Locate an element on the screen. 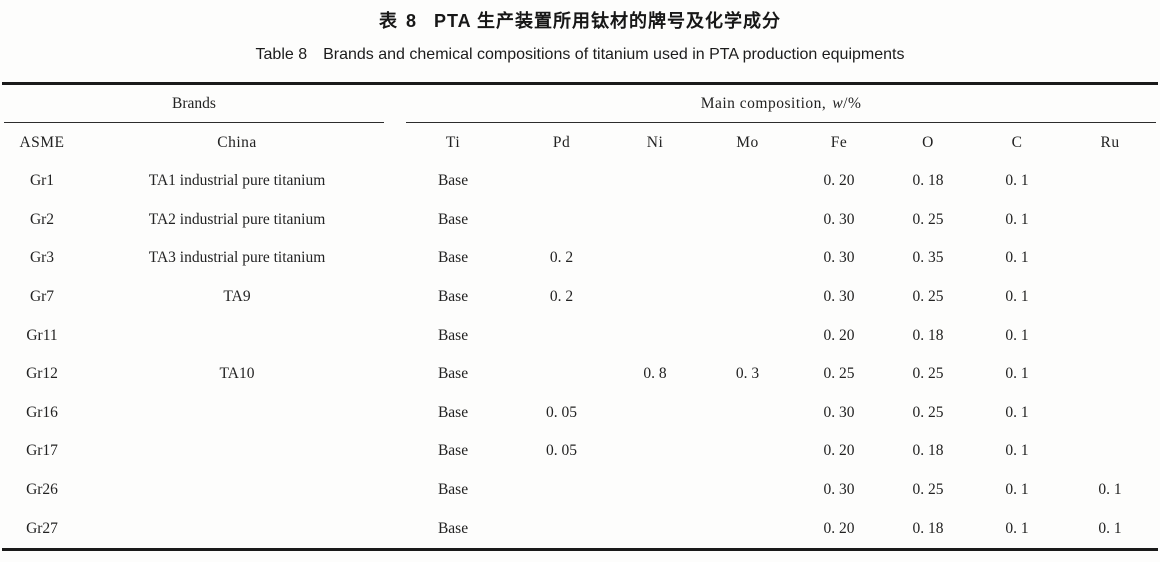 This screenshot has height=562, width=1160. cell-asme: Gr26 is located at coordinates (42, 490).